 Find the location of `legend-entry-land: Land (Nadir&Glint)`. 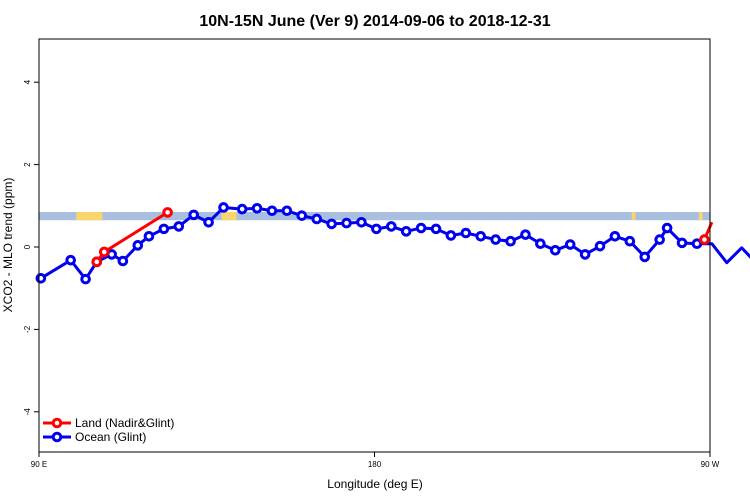

legend-entry-land: Land (Nadir&Glint) is located at coordinates (108, 423).